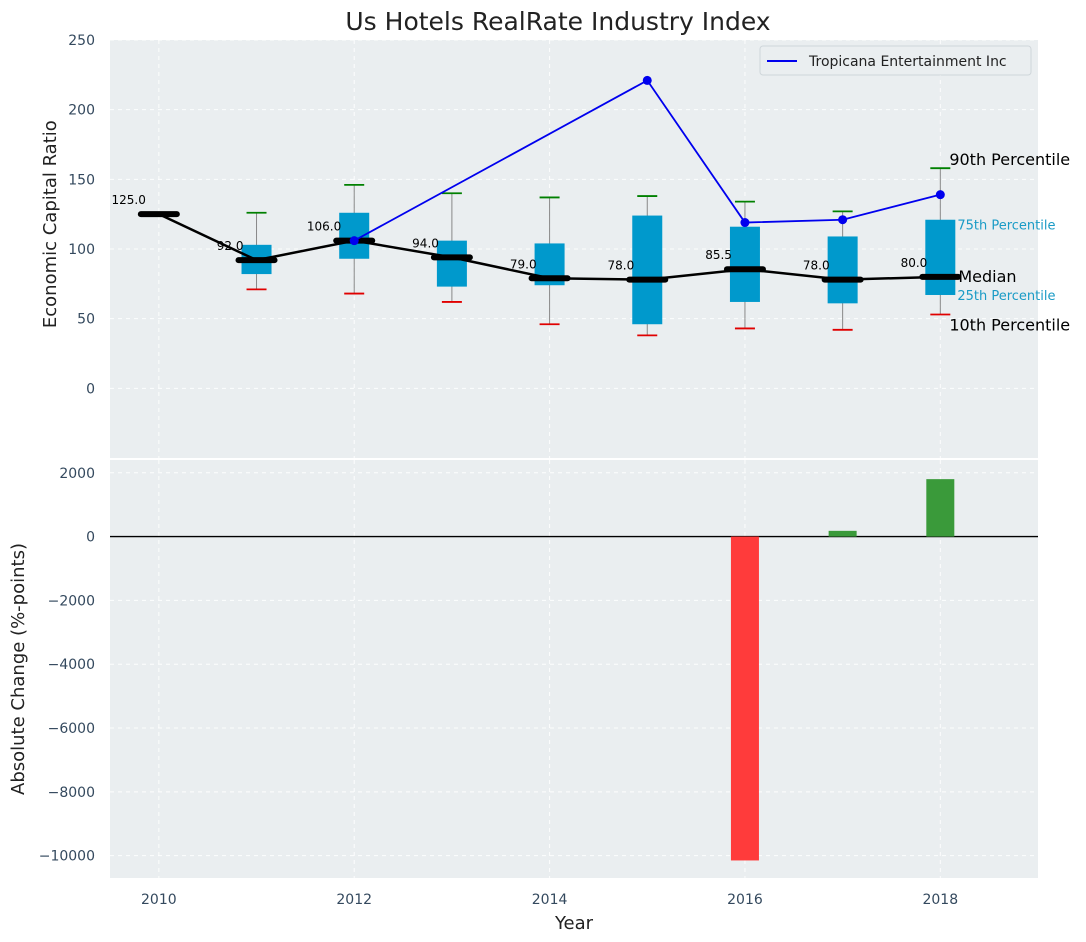  Describe the element at coordinates (914, 263) in the screenshot. I see `median-value-label: 80.0` at that location.